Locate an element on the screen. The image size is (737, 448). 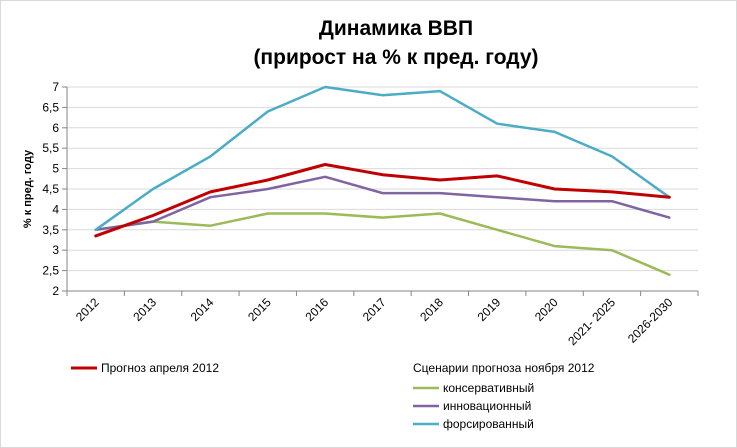
y-tick-label: 5,5 is located at coordinates (50, 148).